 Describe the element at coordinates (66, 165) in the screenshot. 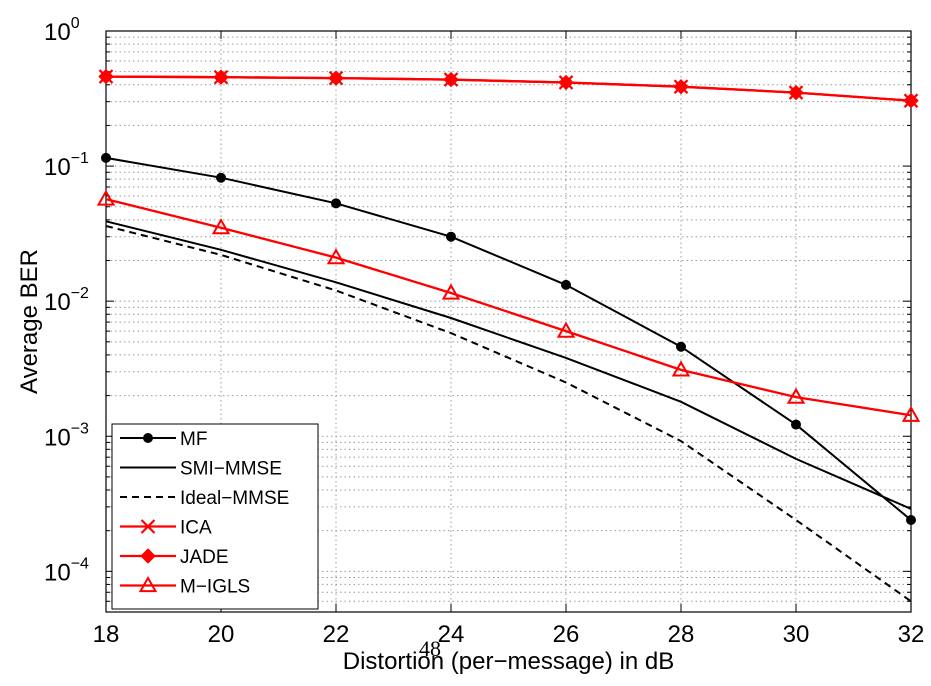

I see `y-tick-label: 10⁻¹` at that location.